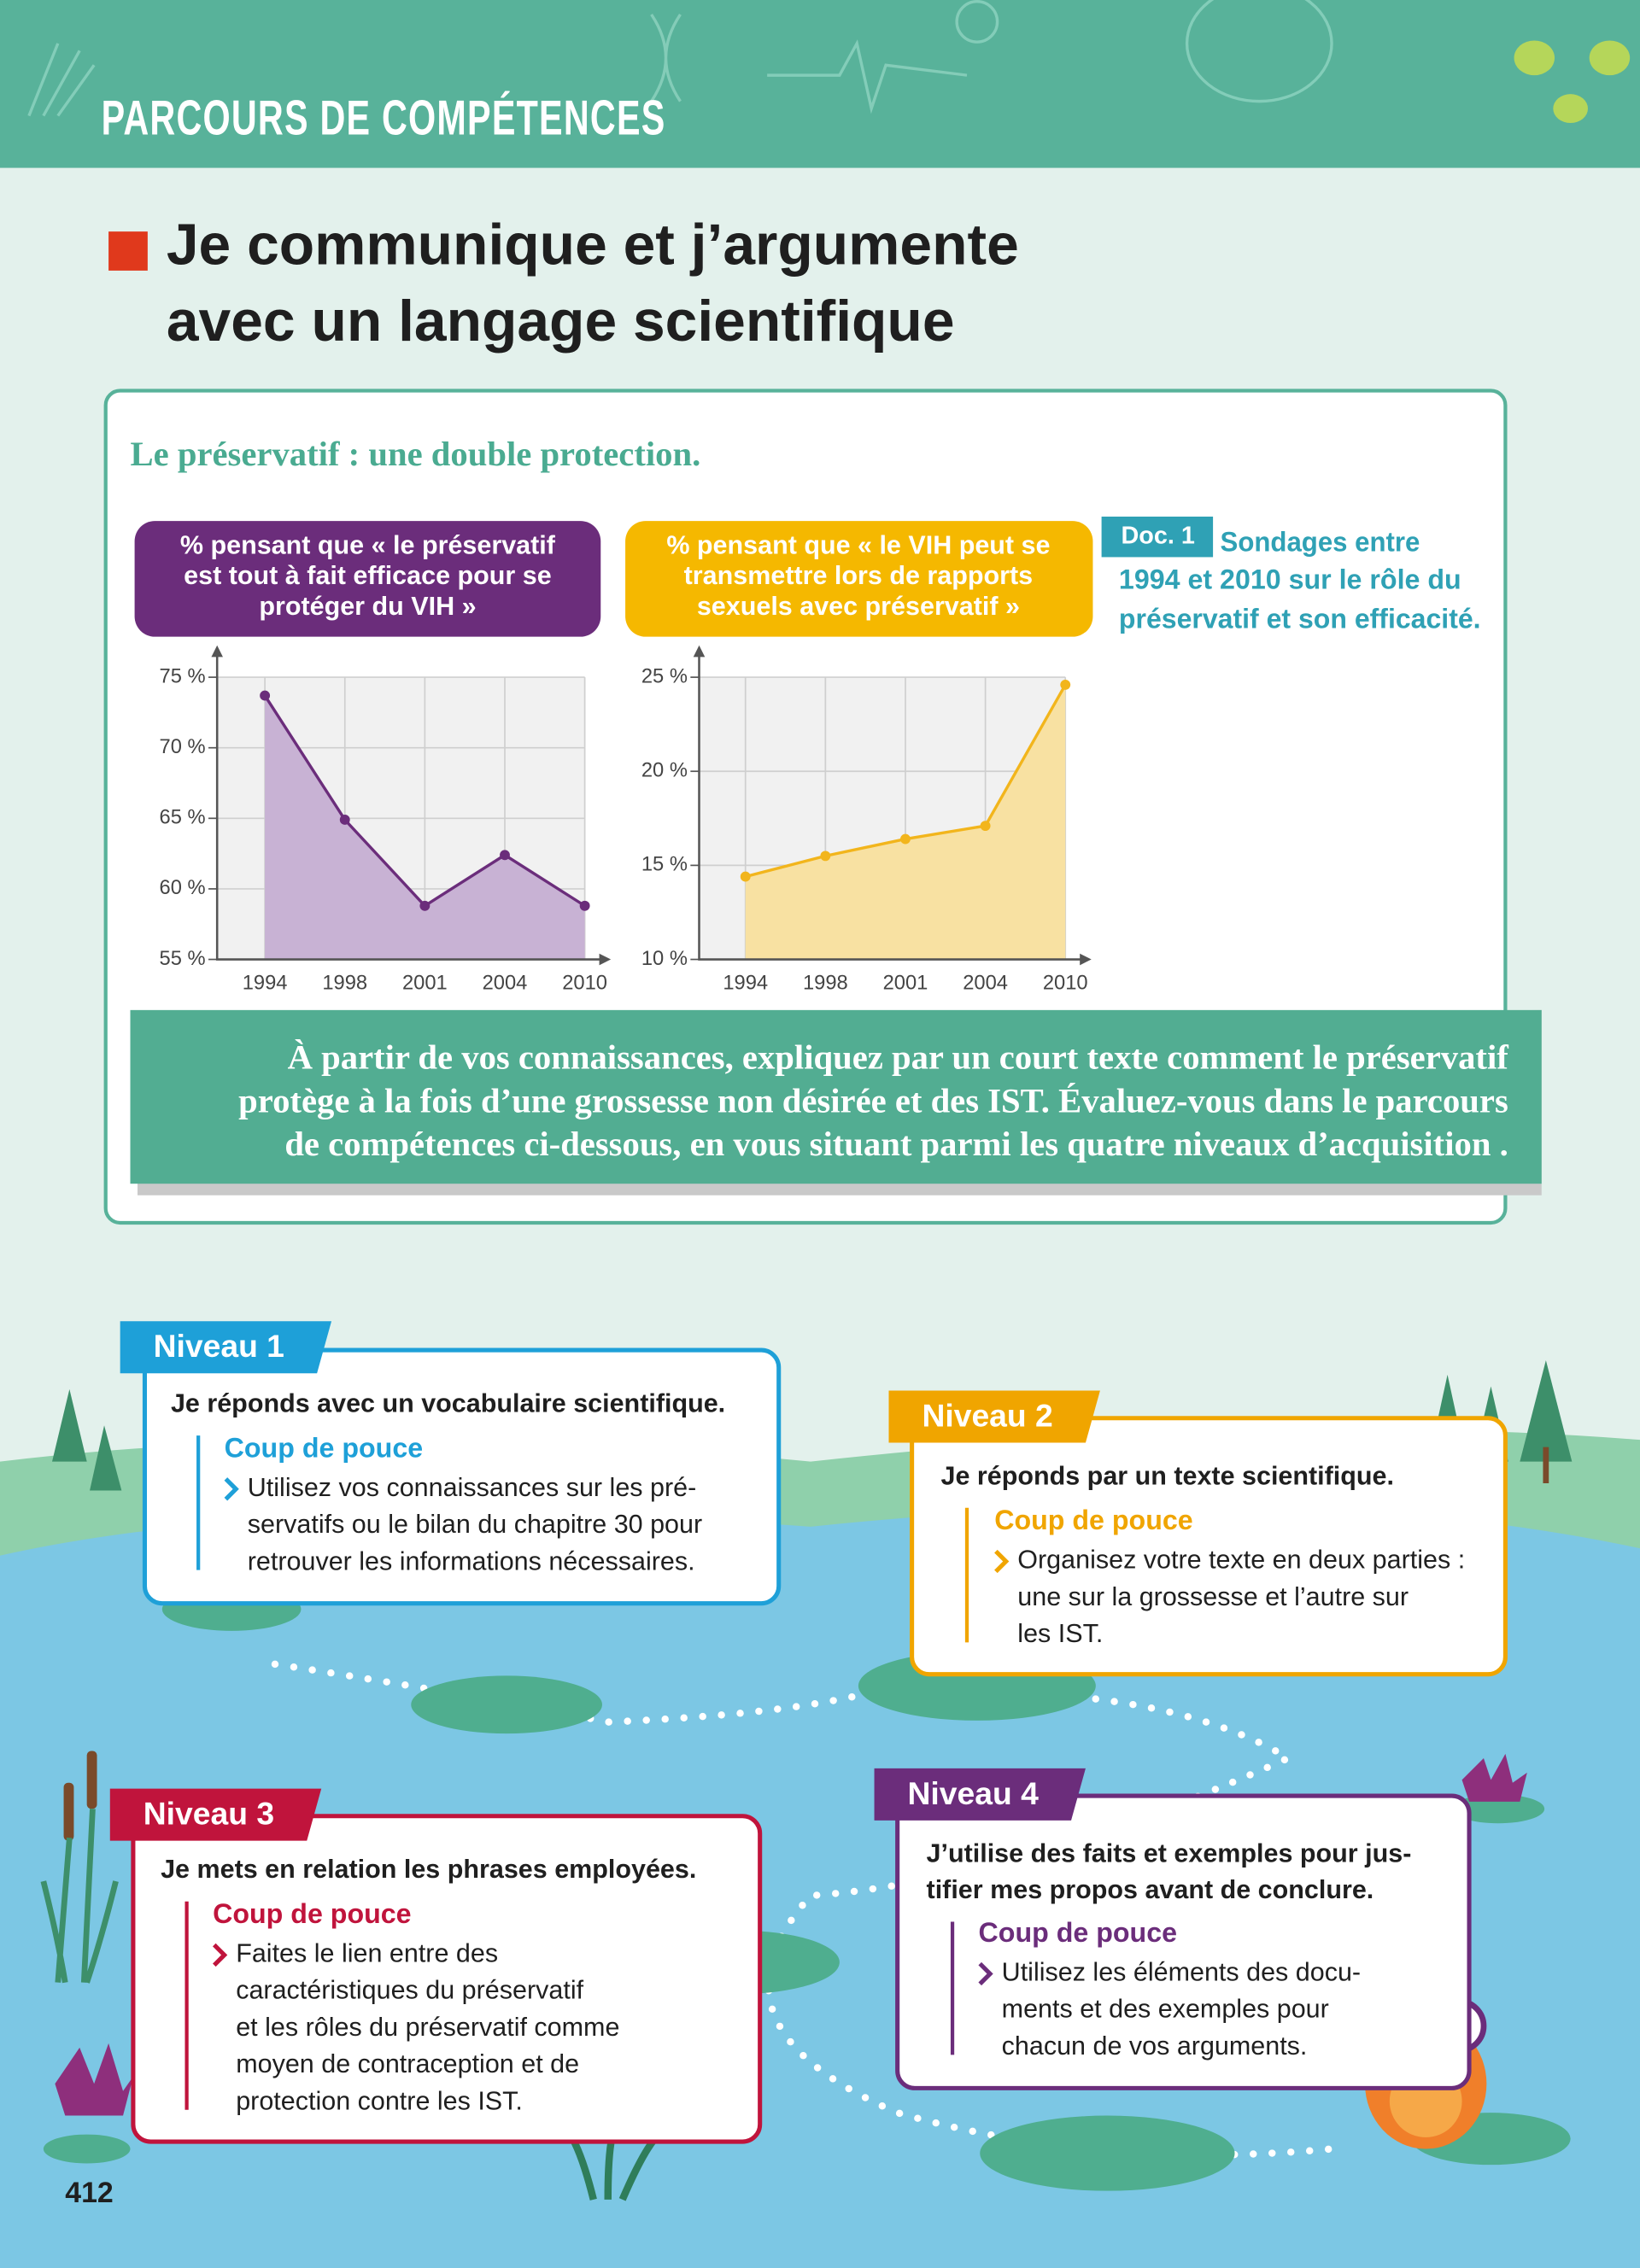 Image resolution: width=1640 pixels, height=2268 pixels. I want to click on trunk, so click(1546, 1465).